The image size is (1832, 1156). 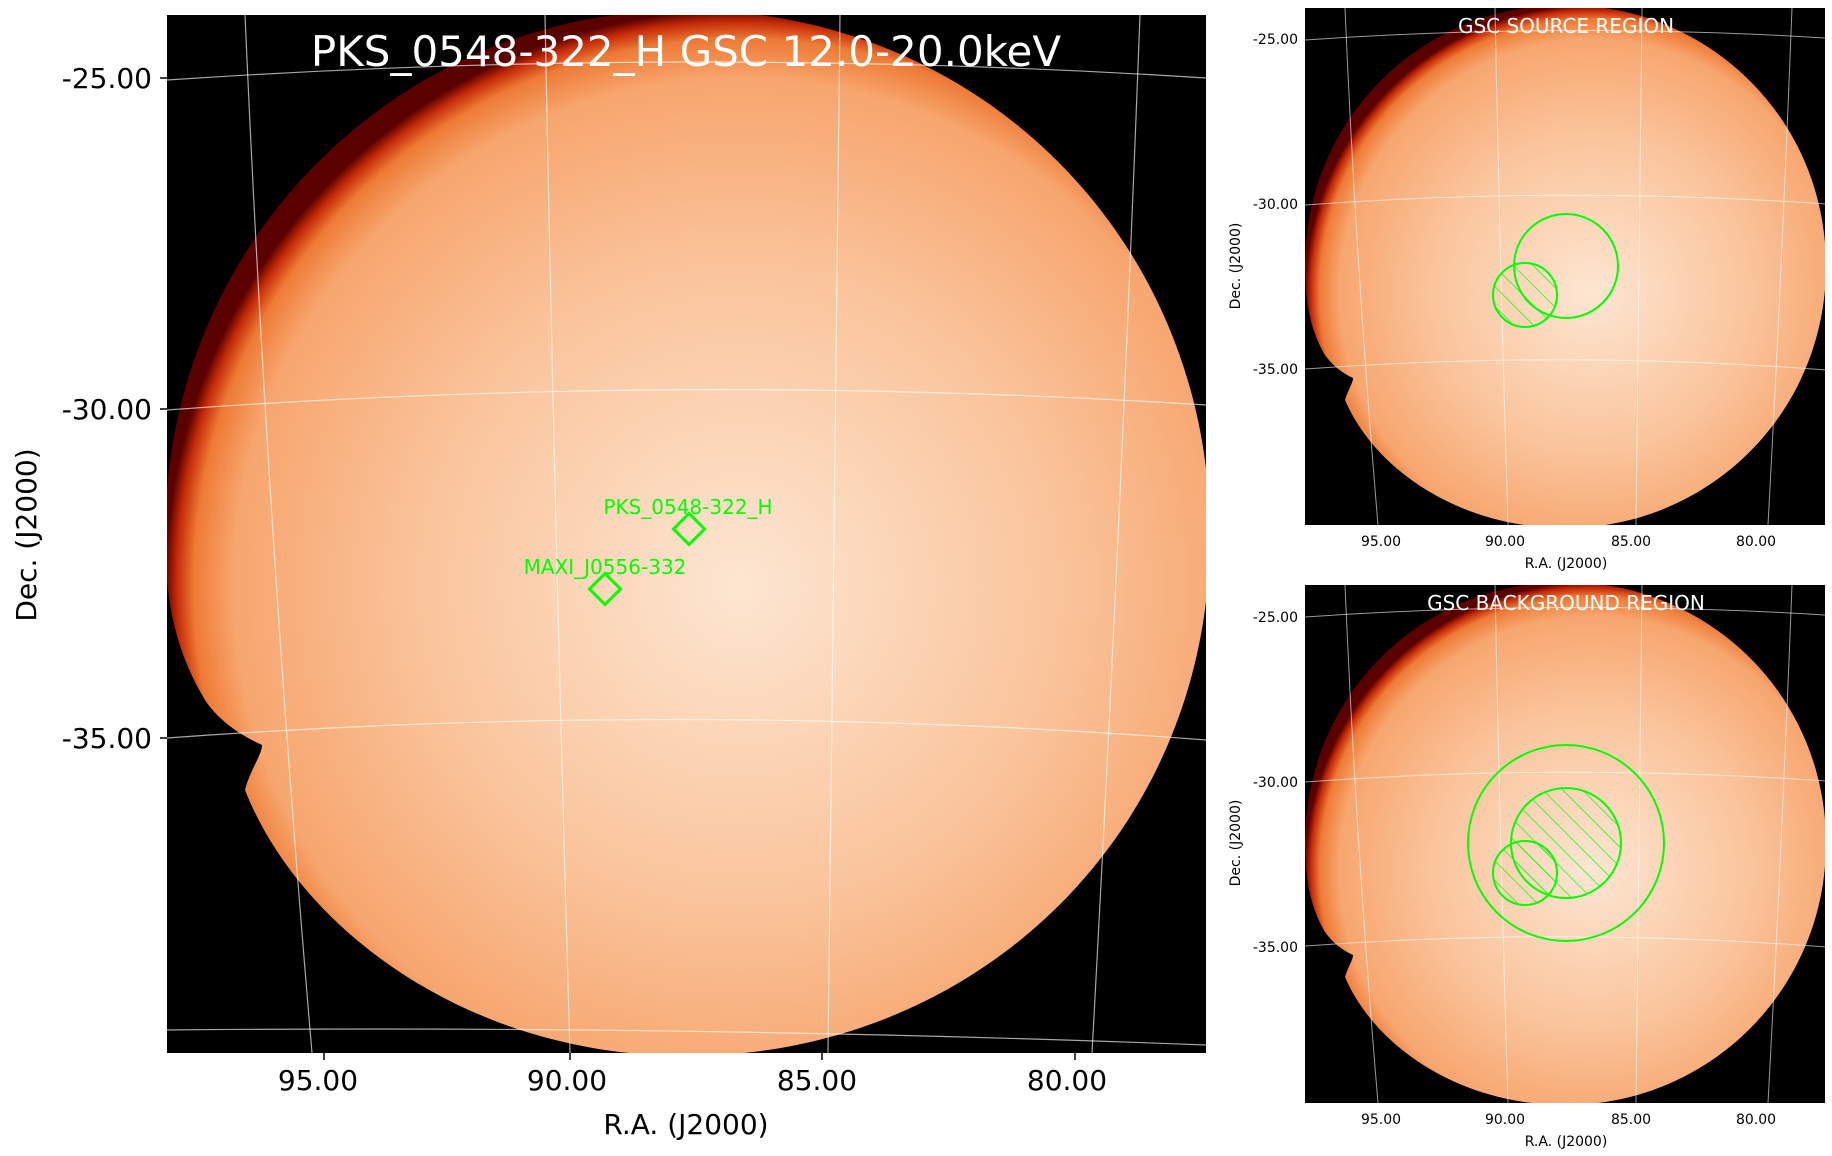 I want to click on source-ytick-label: -35.00, so click(x=1275, y=370).